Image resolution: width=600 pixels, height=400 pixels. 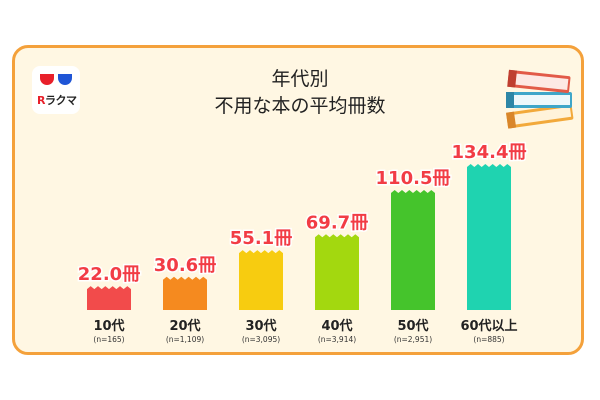 What do you see at coordinates (109, 274) in the screenshot?
I see `value-label-0: 22.0冊` at bounding box center [109, 274].